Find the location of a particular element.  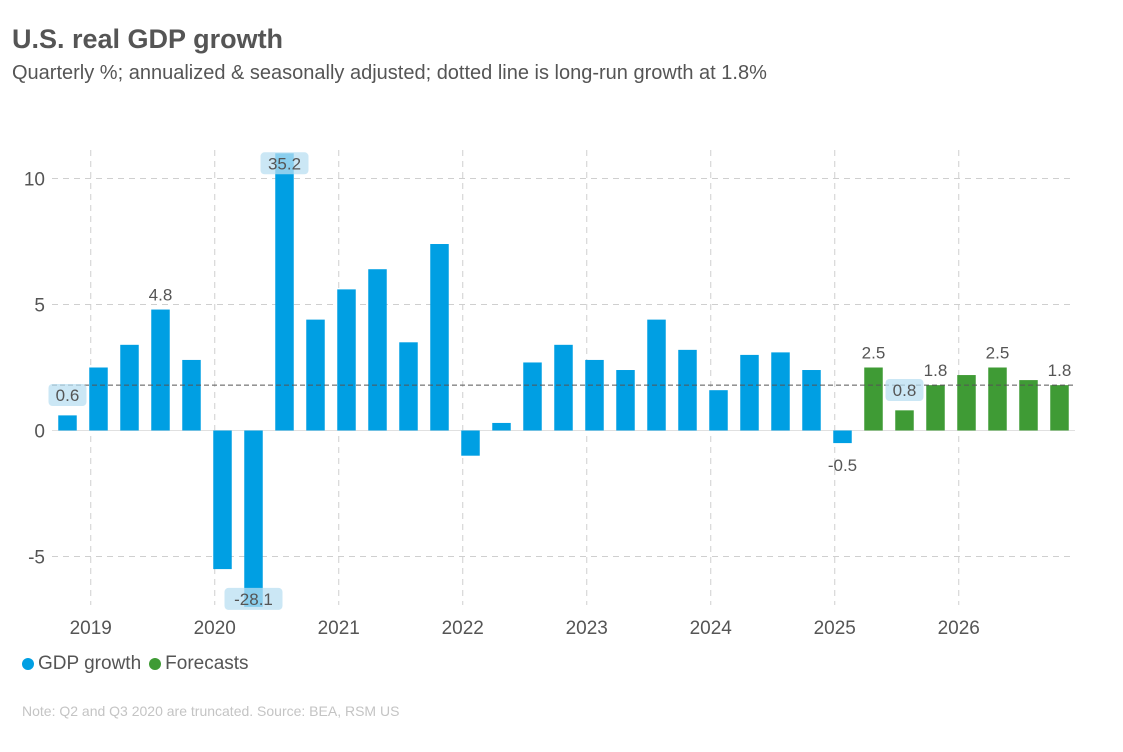

y-tick-label: 5 is located at coordinates (39, 306).